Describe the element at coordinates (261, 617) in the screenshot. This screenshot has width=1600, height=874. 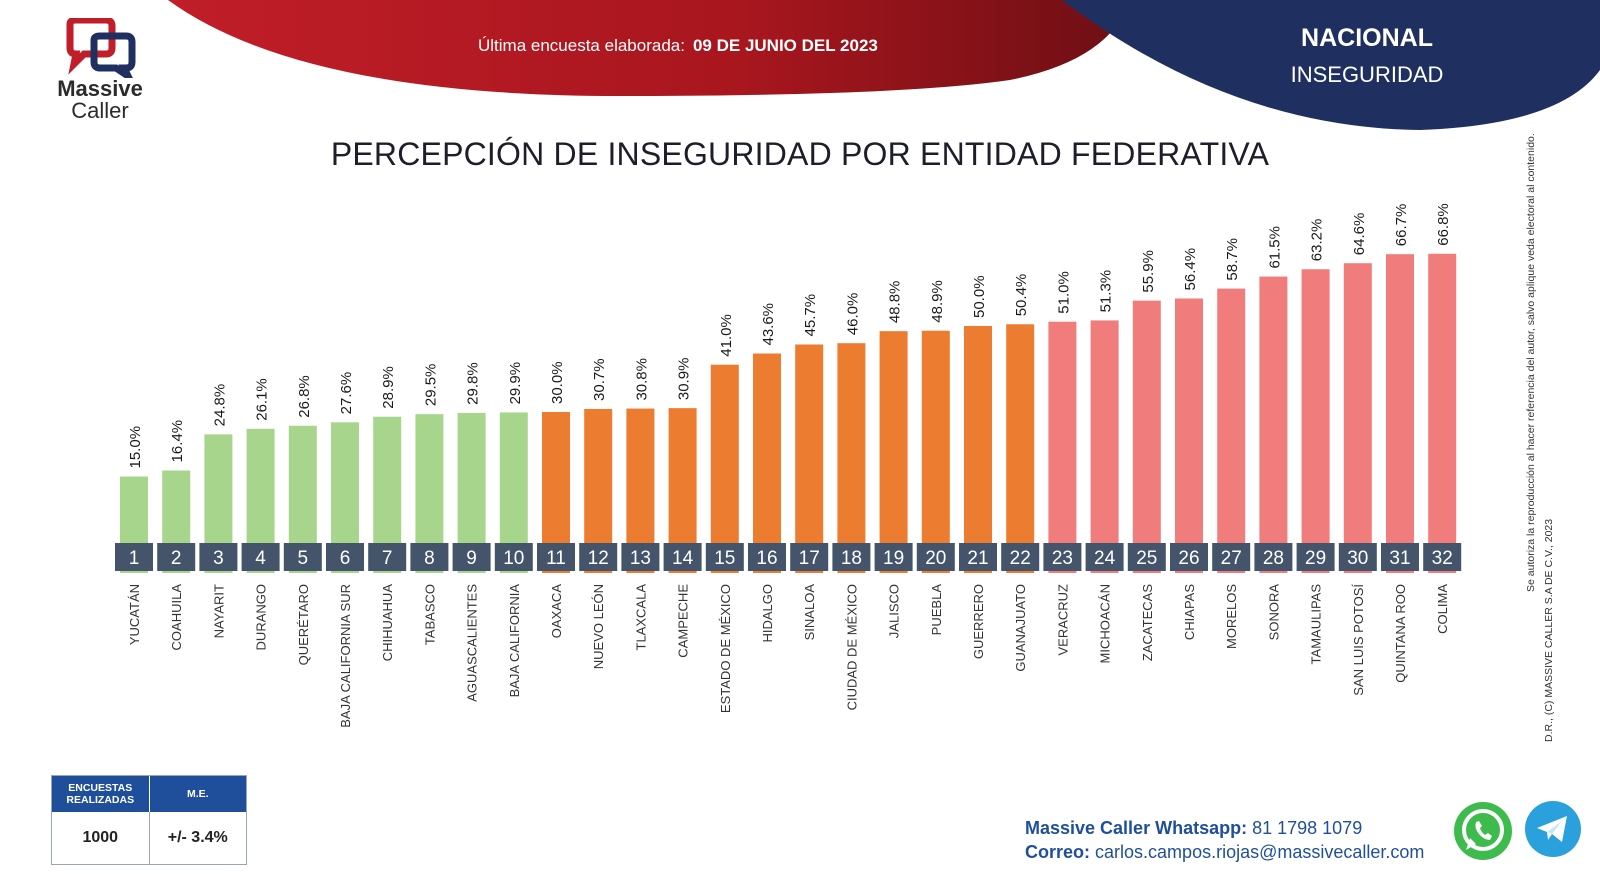
I see `category-label: DURANGO` at that location.